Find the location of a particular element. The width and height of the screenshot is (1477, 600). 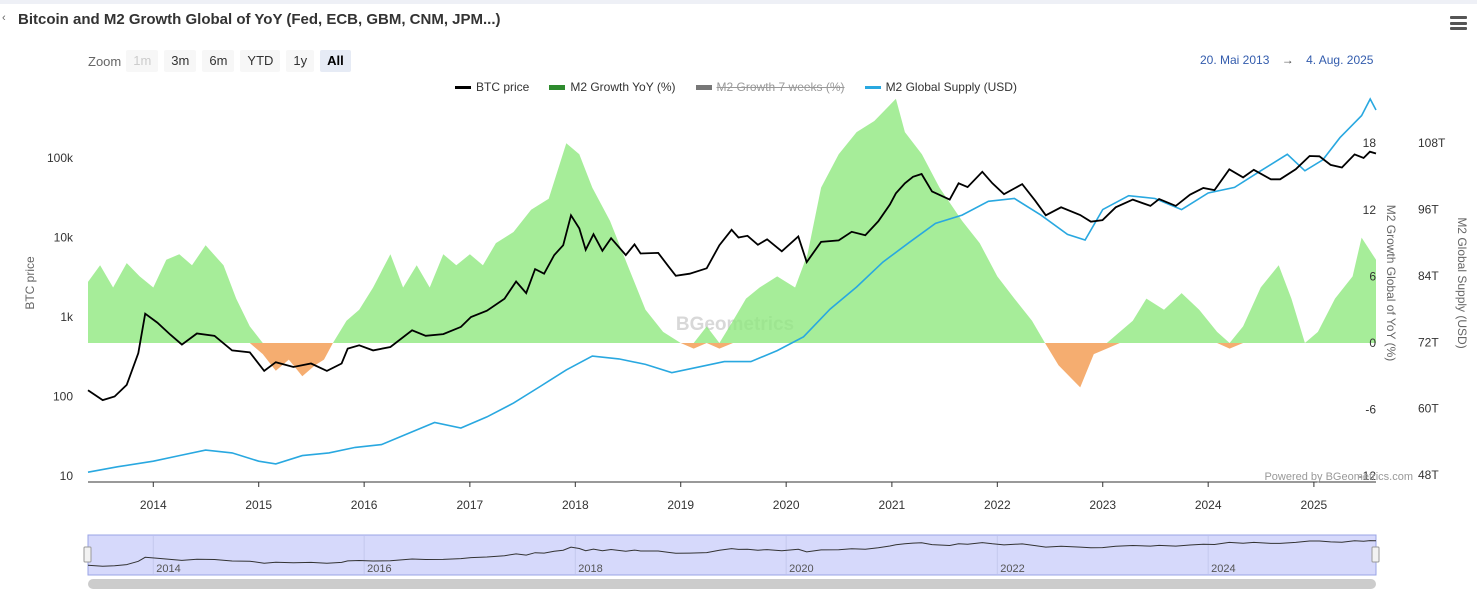

navigator-handle-left is located at coordinates (87, 554).